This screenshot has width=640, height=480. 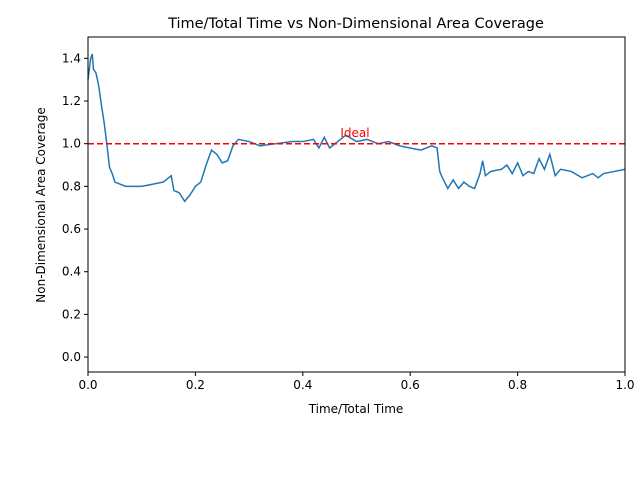 I want to click on x-tick-label: 0.8, so click(x=517, y=385).